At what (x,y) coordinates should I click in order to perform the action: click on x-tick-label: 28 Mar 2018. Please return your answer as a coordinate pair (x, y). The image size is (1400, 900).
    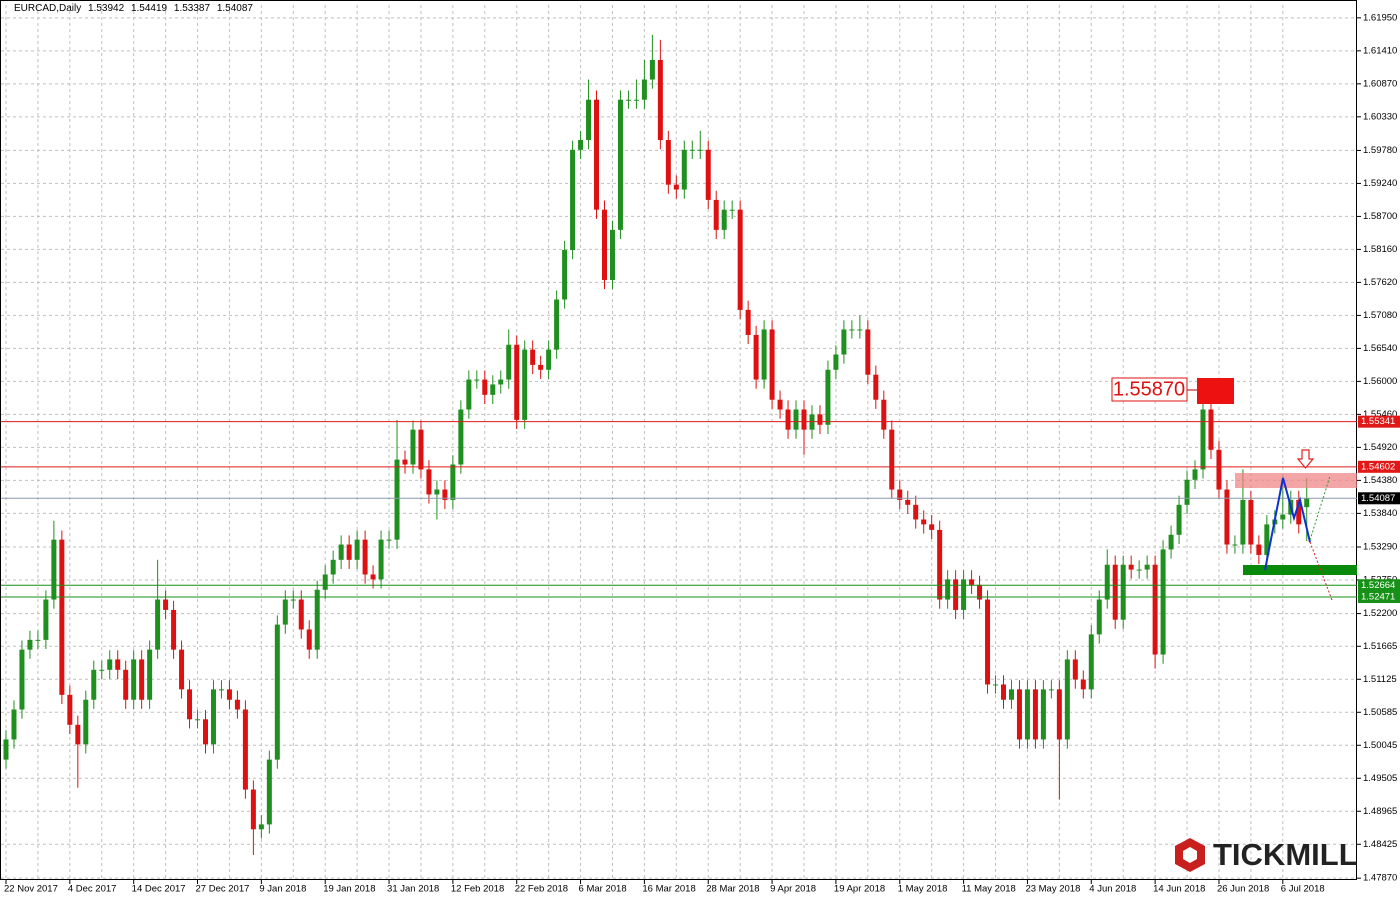
    Looking at the image, I should click on (732, 889).